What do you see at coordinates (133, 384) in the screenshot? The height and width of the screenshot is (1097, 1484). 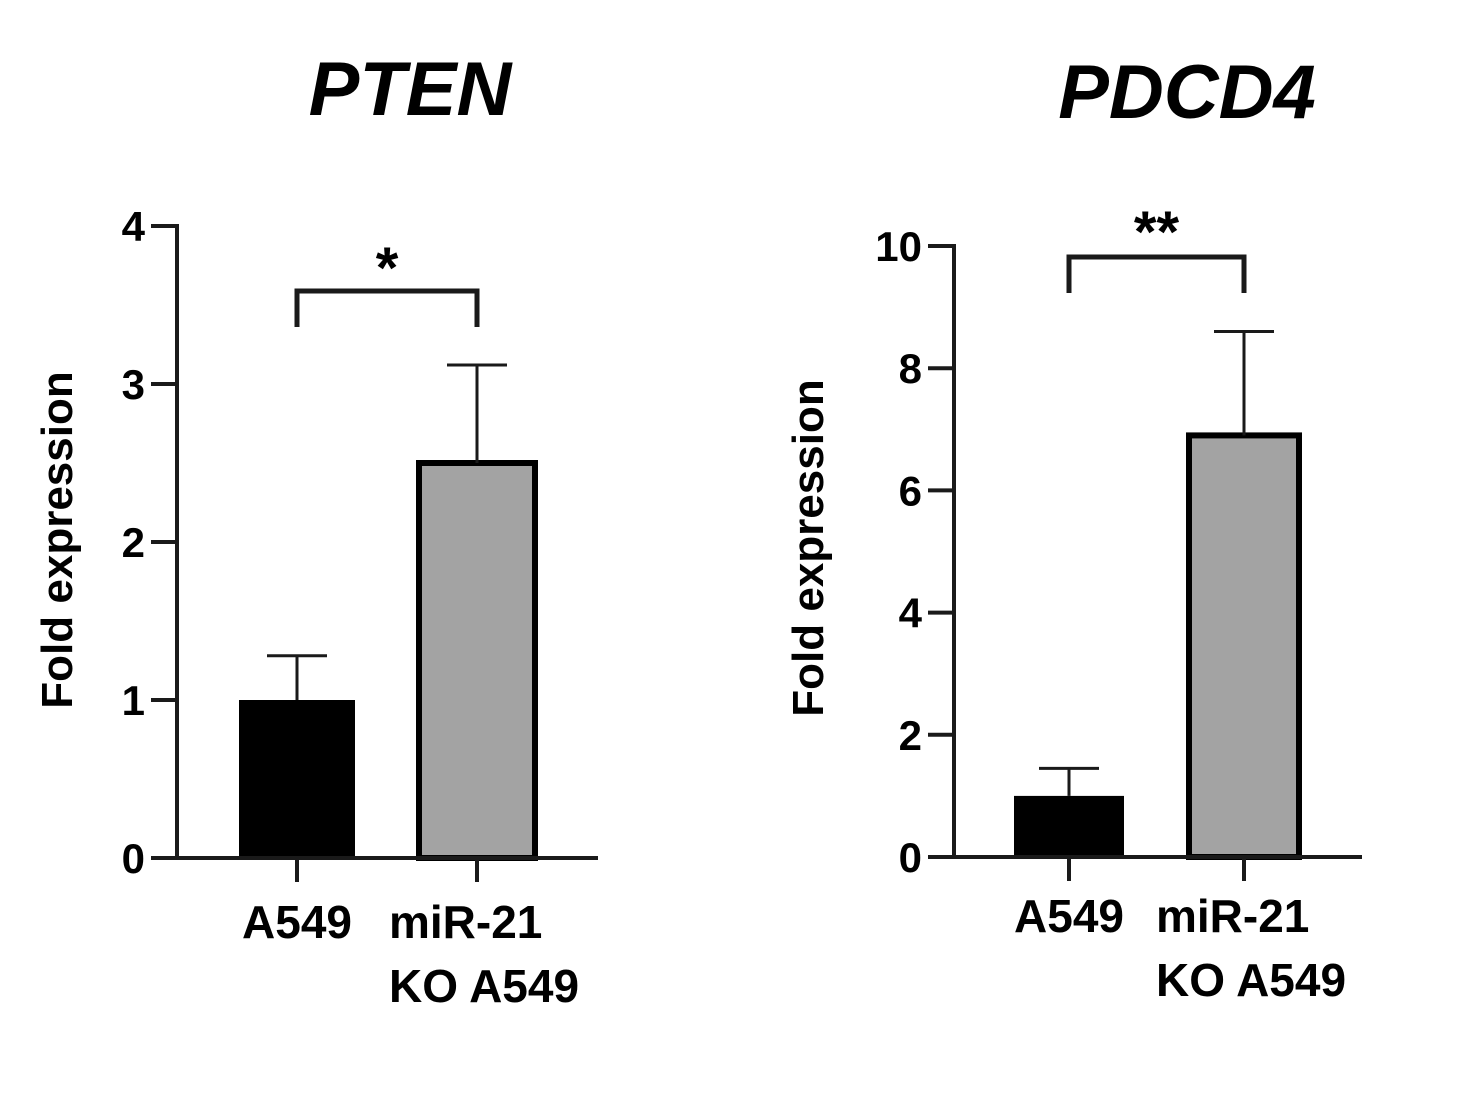 I see `y-tick-label: 3` at bounding box center [133, 384].